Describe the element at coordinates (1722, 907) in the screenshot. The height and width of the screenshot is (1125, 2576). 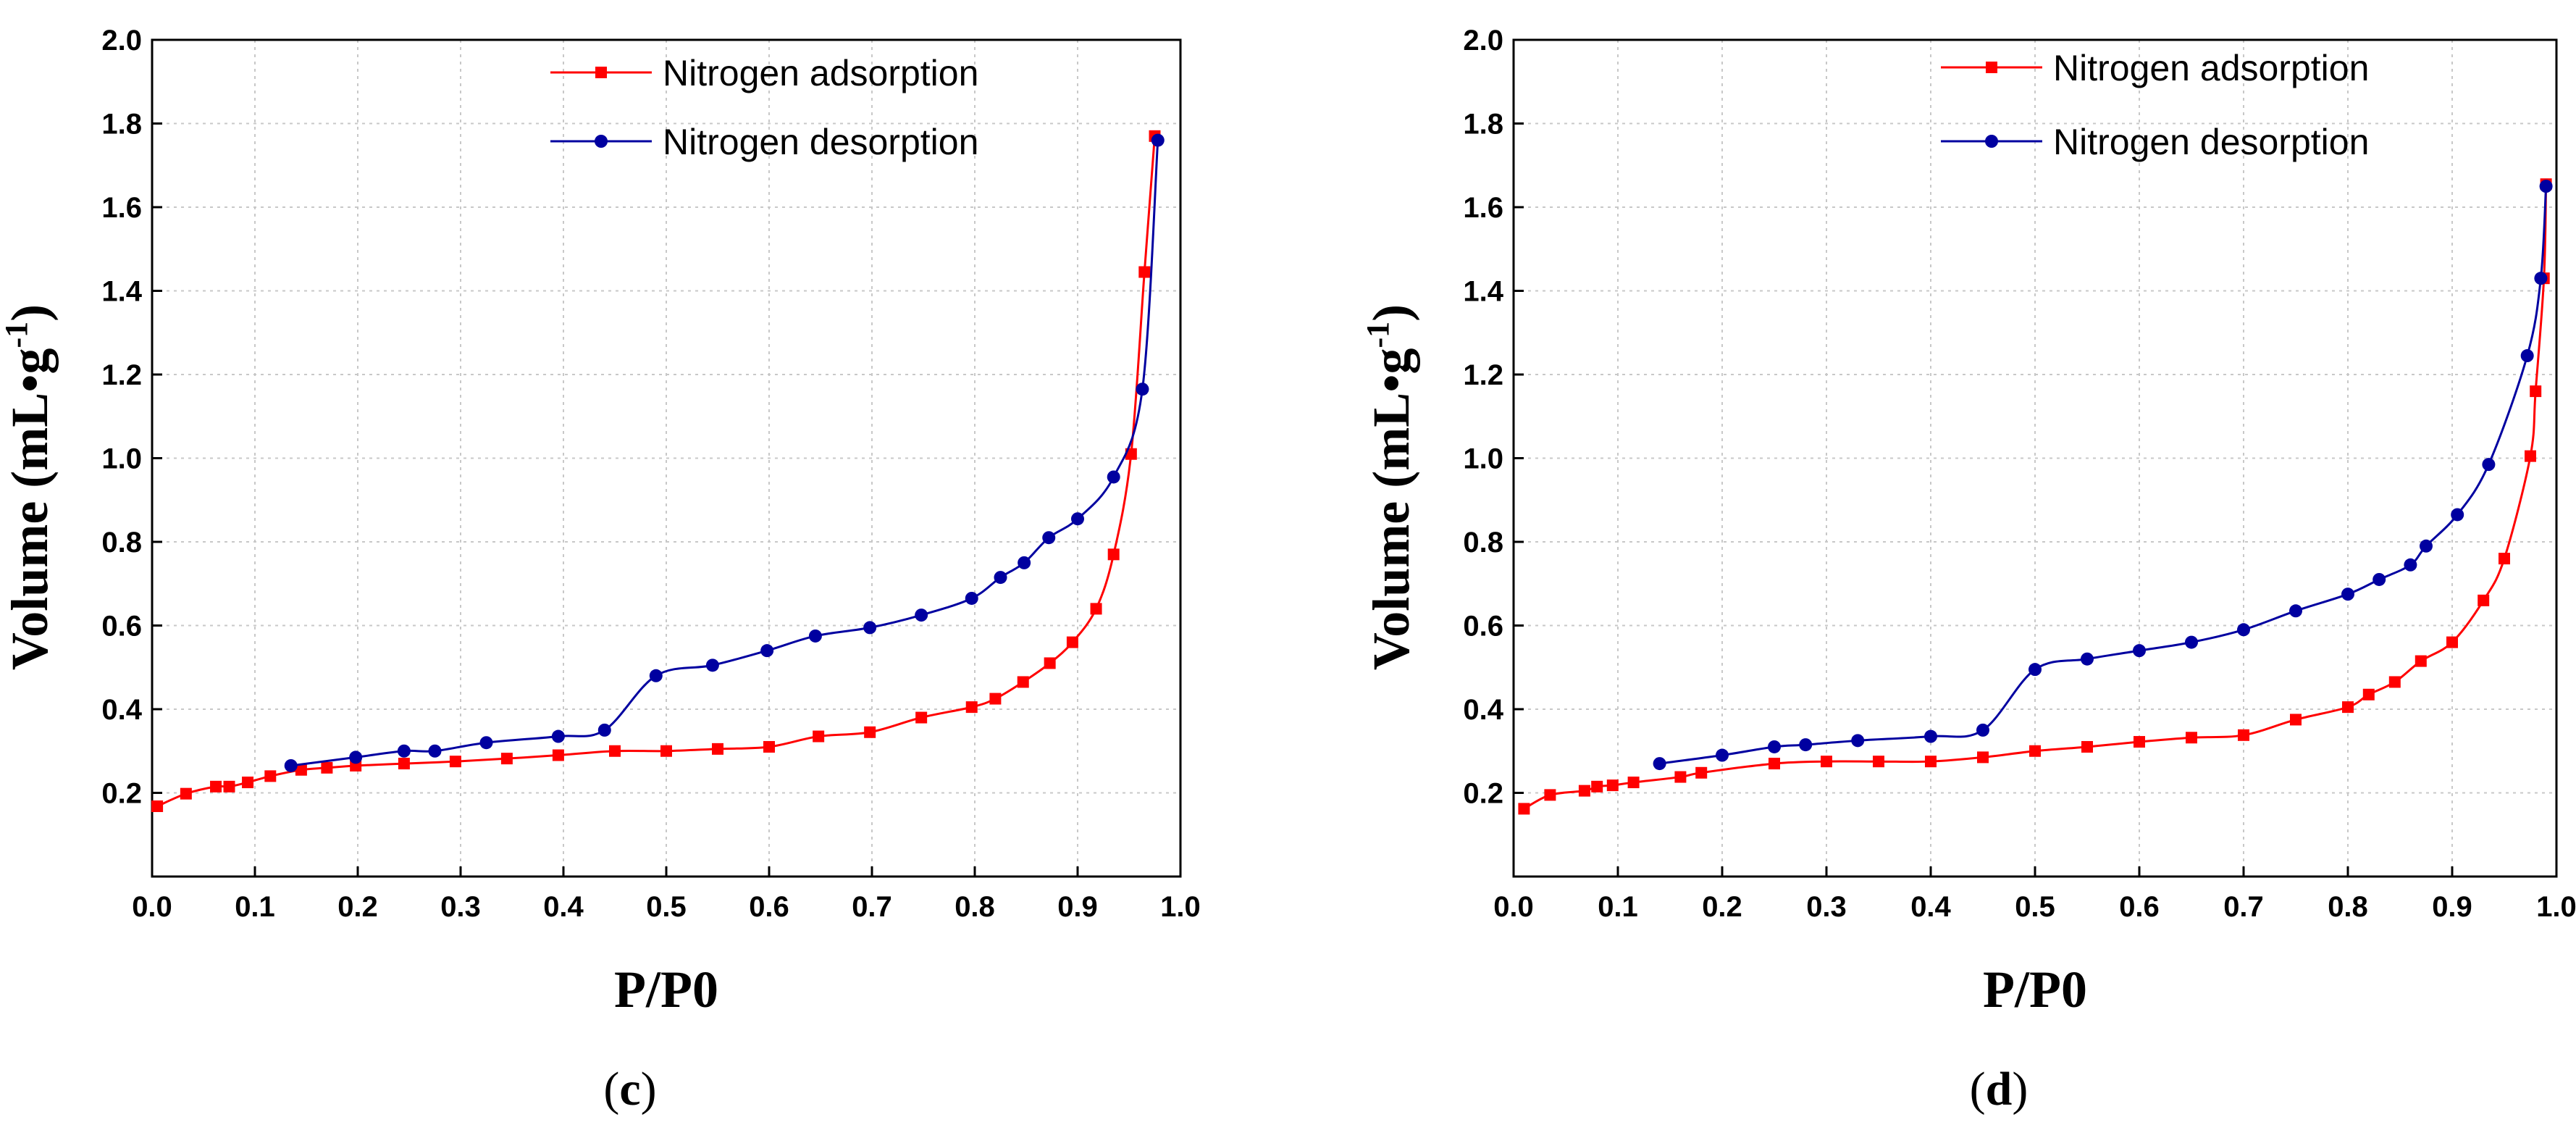
I see `x-tick-label: 0.2` at that location.